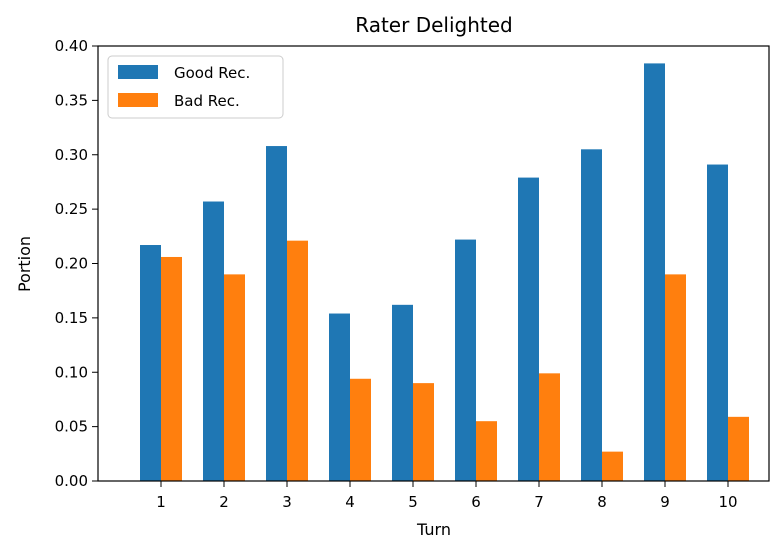  I want to click on x-axis-ticks: 1 2 3 4 5 6 7 8 9 10, so click(447, 496).